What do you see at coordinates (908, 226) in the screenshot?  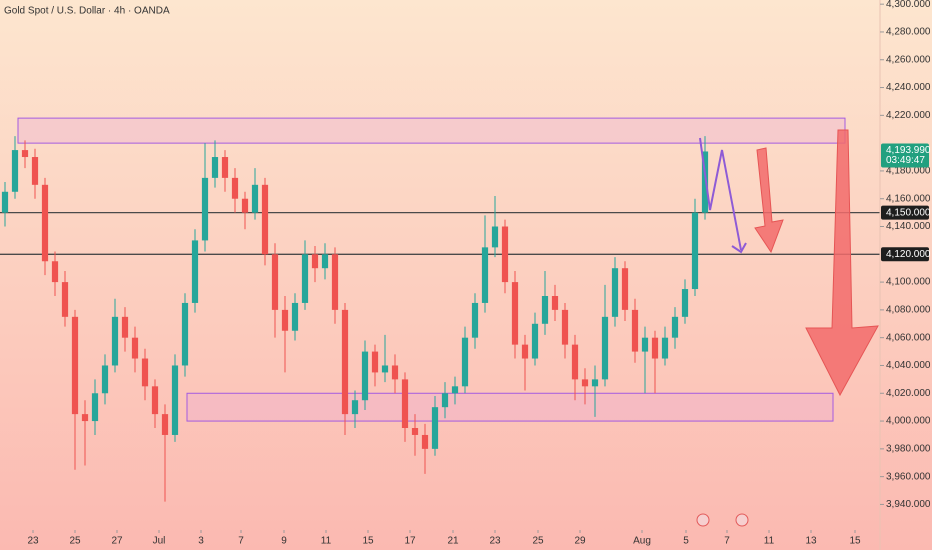 I see `y-tick-label: 4,140.000` at bounding box center [908, 226].